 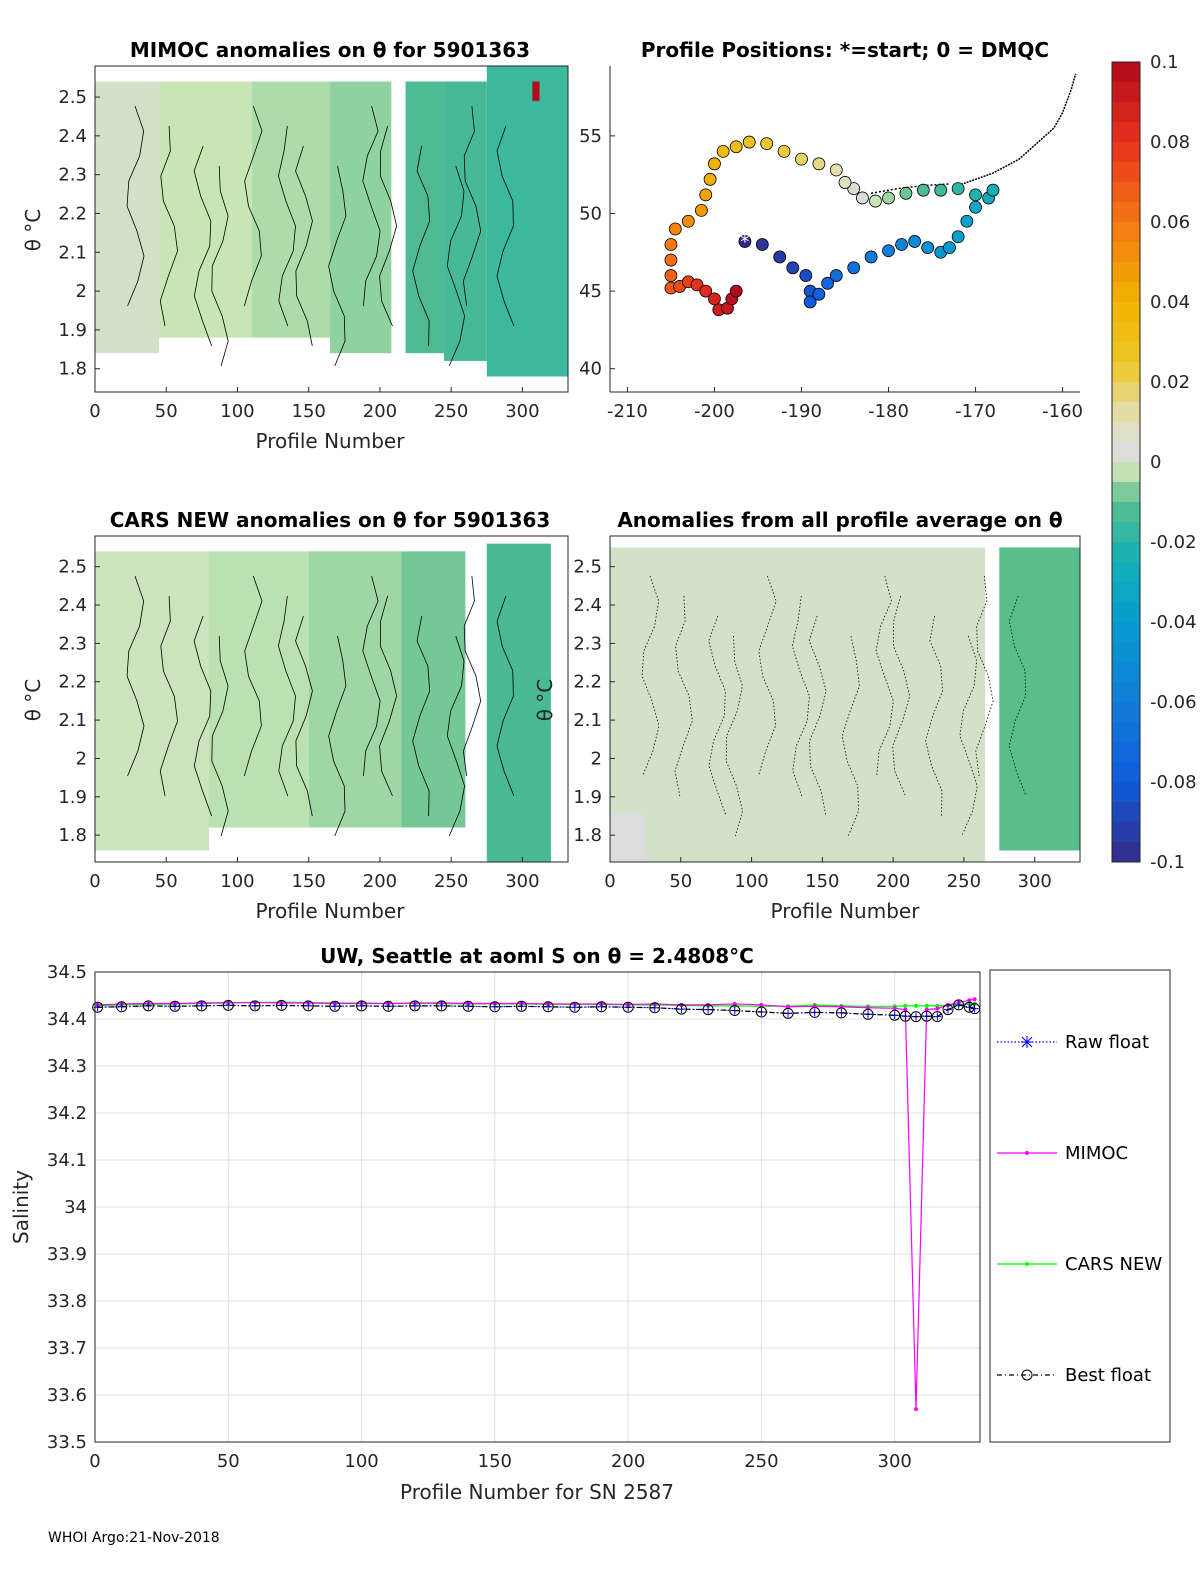 I want to click on legend-label: MIMOC, so click(x=1096, y=1153).